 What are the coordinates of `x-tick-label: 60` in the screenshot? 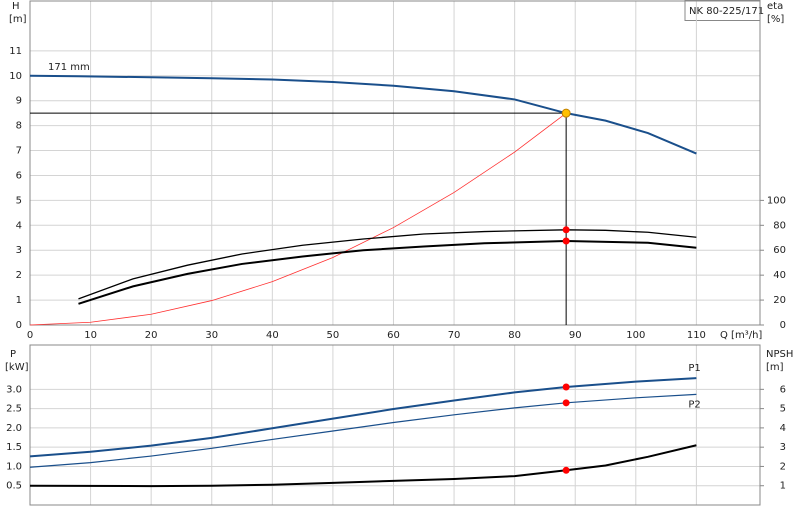 It's located at (393, 335).